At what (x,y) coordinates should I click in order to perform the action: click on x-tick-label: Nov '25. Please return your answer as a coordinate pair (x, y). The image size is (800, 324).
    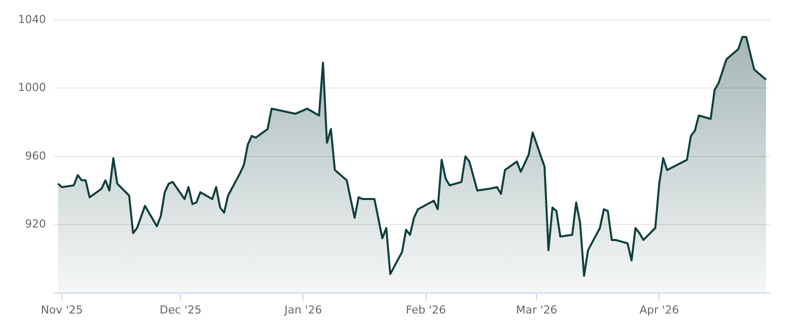
    Looking at the image, I should click on (61, 309).